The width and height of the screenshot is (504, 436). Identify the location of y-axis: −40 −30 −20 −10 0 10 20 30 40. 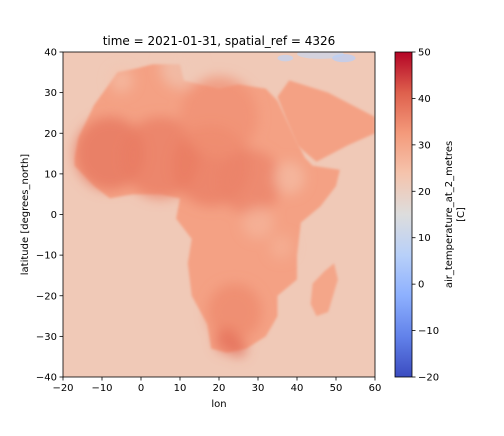
(49, 216).